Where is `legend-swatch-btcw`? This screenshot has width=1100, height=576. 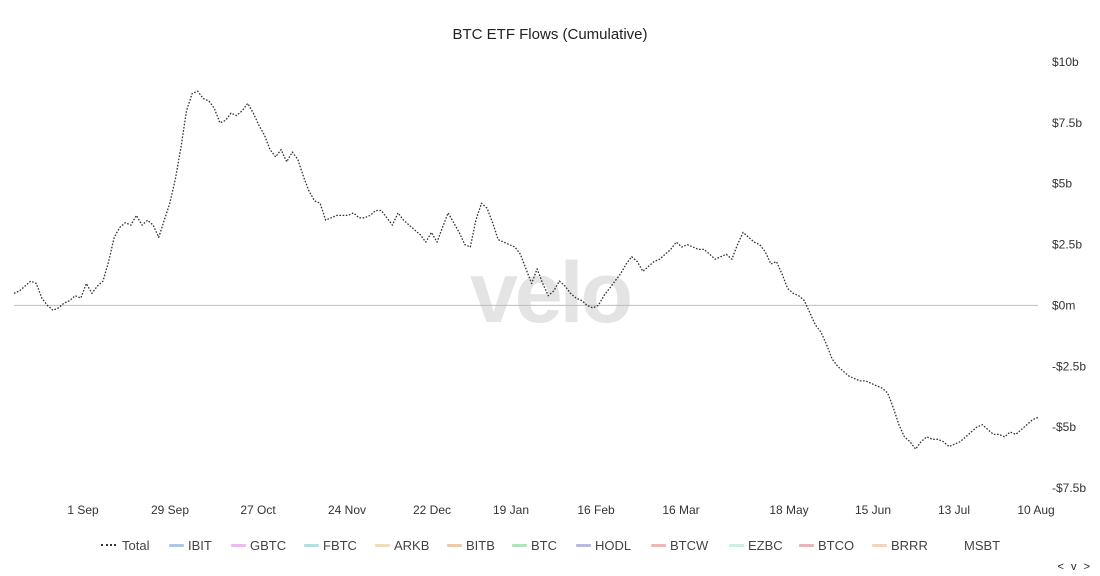
legend-swatch-btcw is located at coordinates (658, 545).